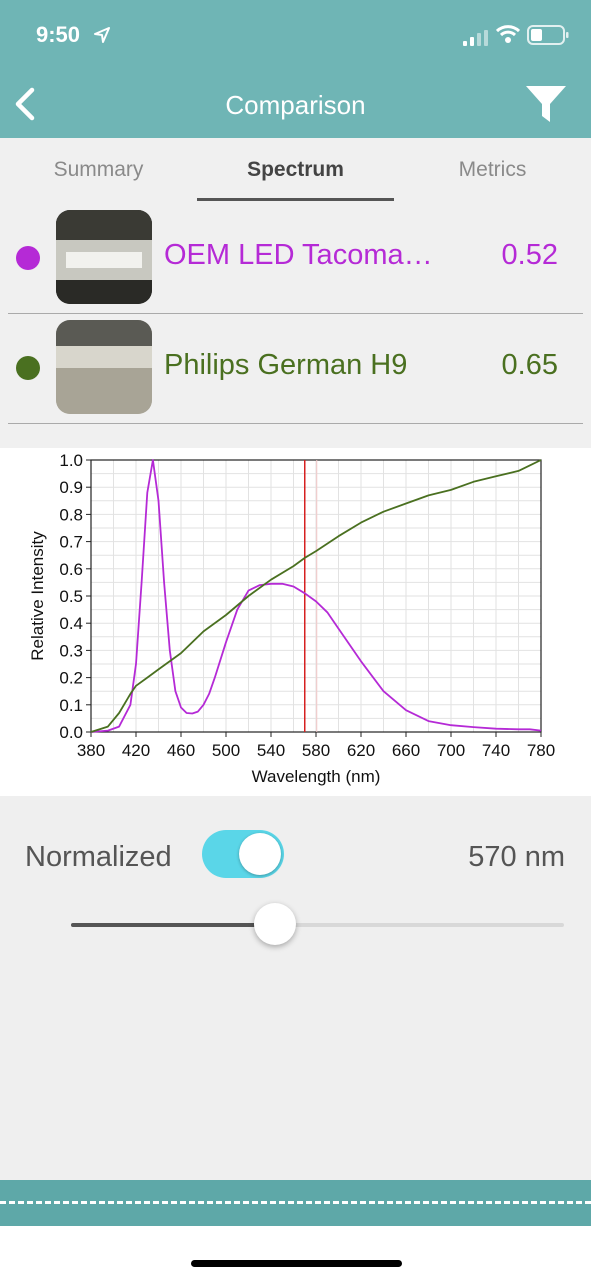 The image size is (591, 1280). I want to click on footer-bar, so click(295, 1203).